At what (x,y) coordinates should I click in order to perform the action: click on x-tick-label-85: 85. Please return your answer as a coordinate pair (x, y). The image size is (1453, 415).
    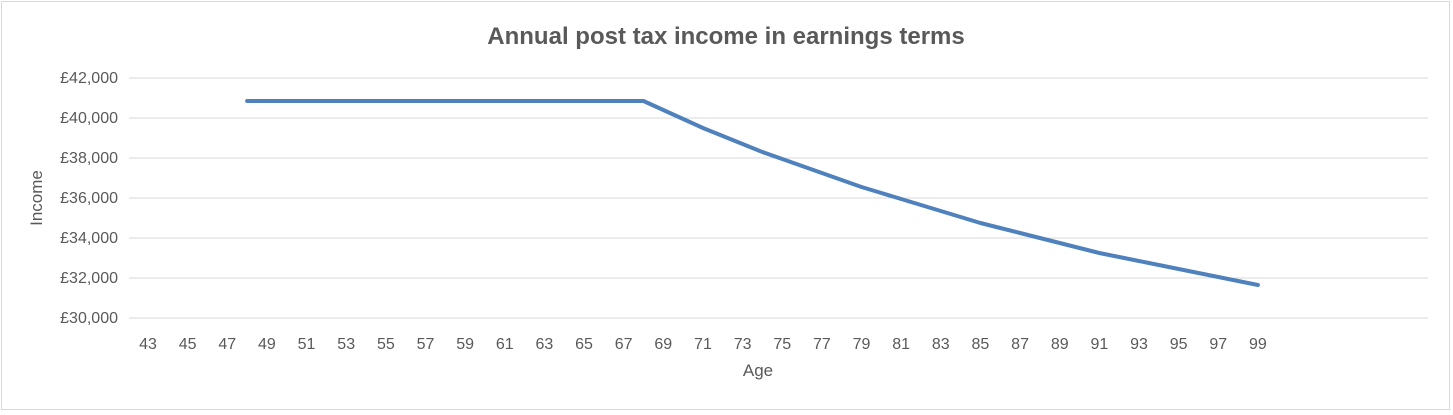
    Looking at the image, I should click on (981, 344).